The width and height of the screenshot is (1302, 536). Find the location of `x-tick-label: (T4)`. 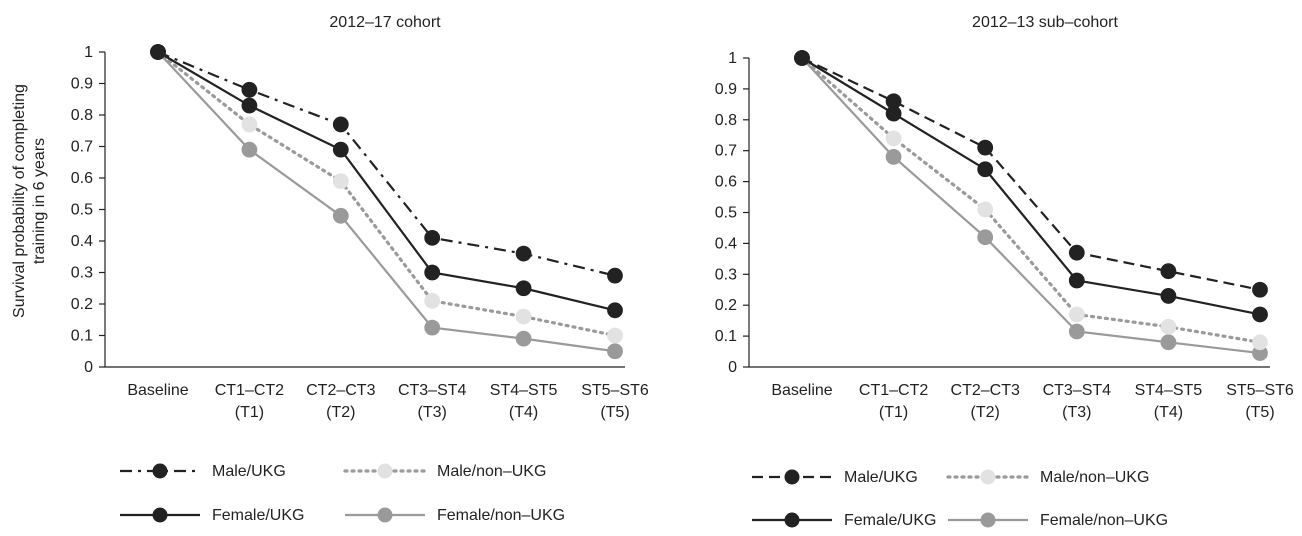

x-tick-label: (T4) is located at coordinates (523, 412).